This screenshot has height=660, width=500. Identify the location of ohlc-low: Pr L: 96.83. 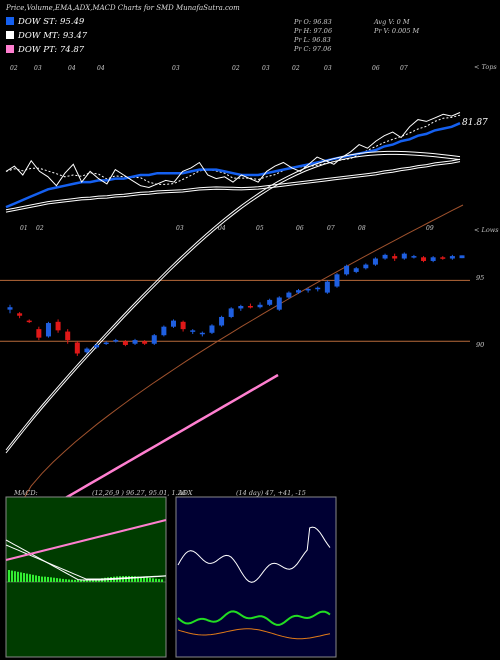
(312, 40).